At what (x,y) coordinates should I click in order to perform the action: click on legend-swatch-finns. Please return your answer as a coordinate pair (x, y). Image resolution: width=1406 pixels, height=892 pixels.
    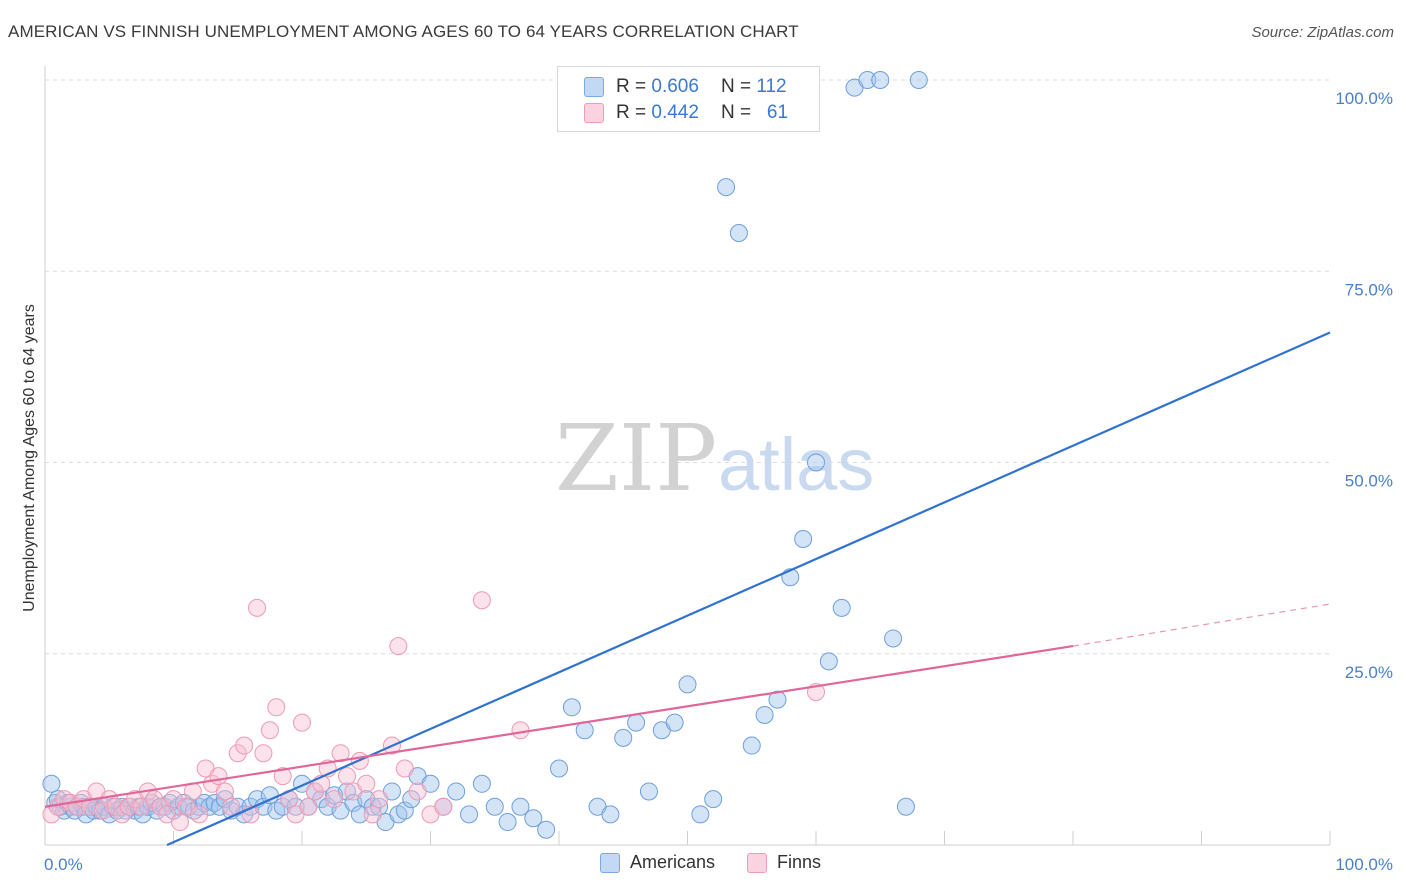
    Looking at the image, I should click on (594, 113).